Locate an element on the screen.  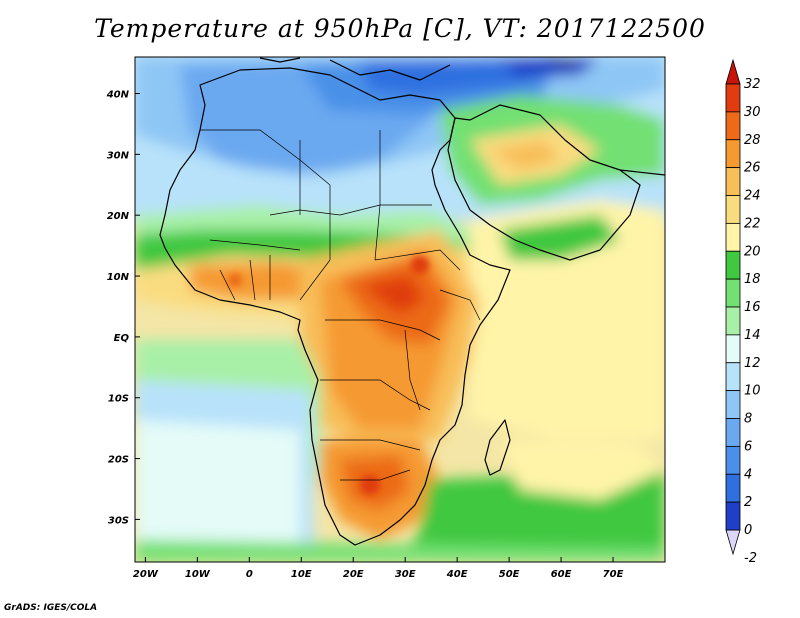
x-tick-label: 60E is located at coordinates (561, 574).